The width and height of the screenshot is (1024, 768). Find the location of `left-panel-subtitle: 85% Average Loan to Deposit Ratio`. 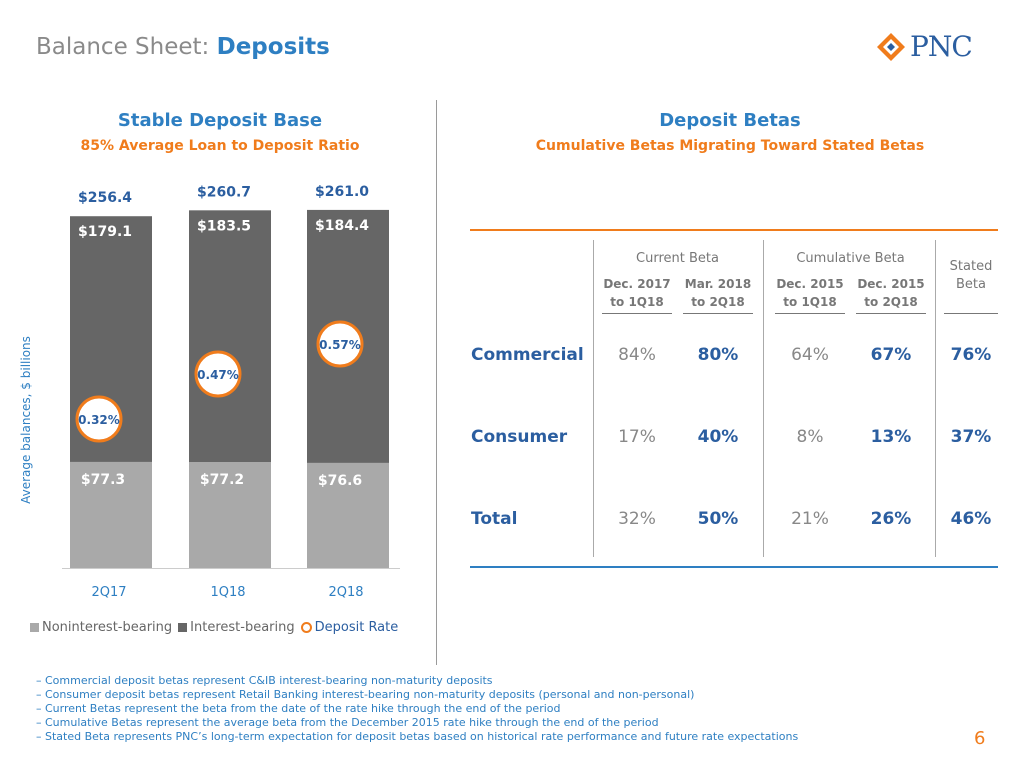

left-panel-subtitle: 85% Average Loan to Deposit Ratio is located at coordinates (220, 146).